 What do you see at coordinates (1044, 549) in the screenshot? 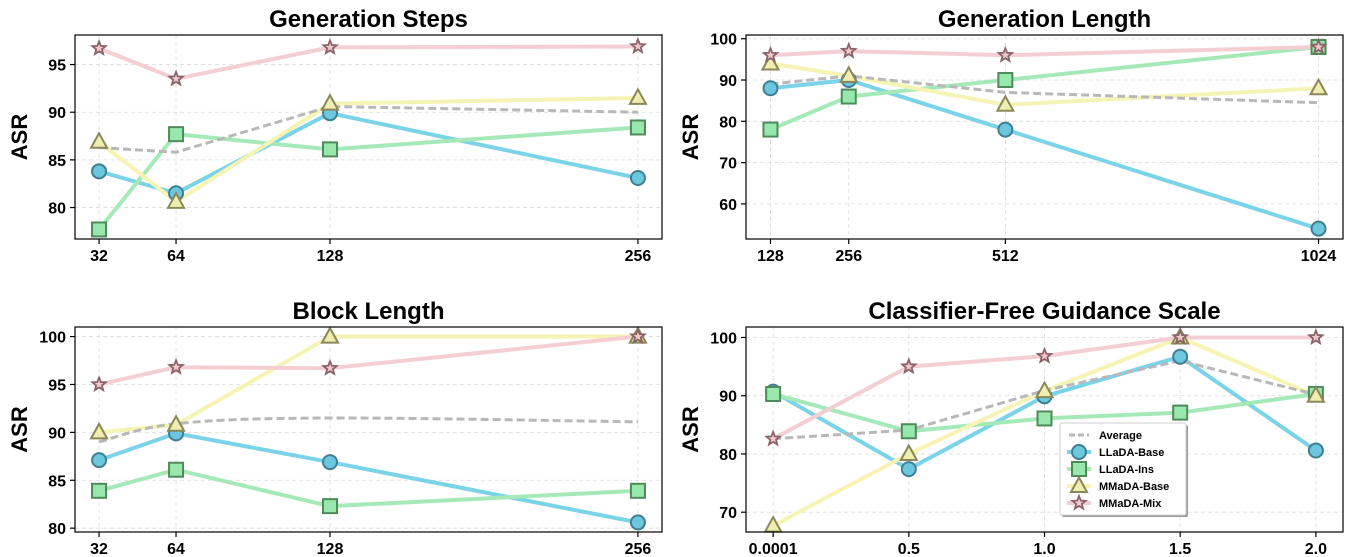
I see `x-tick-label: 1.0` at bounding box center [1044, 549].